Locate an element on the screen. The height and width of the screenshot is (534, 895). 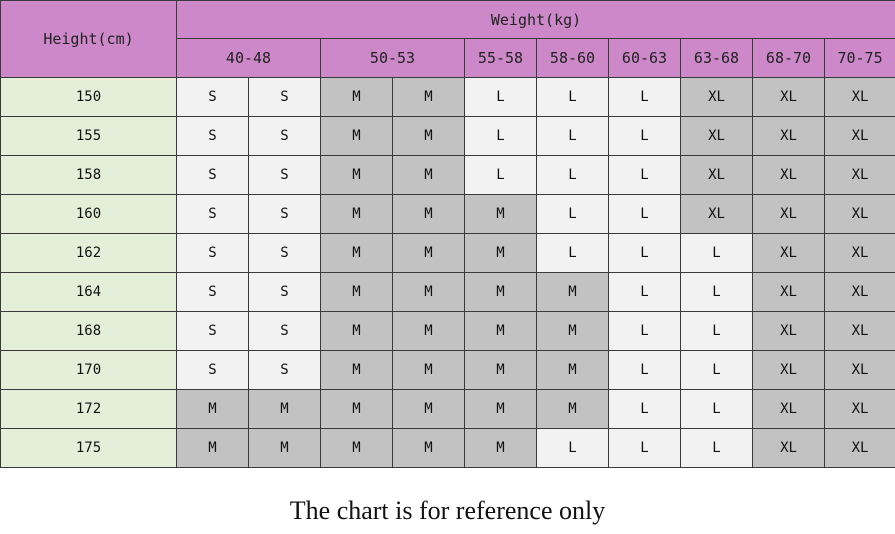
weight-range-header: 58-60 is located at coordinates (572, 58).